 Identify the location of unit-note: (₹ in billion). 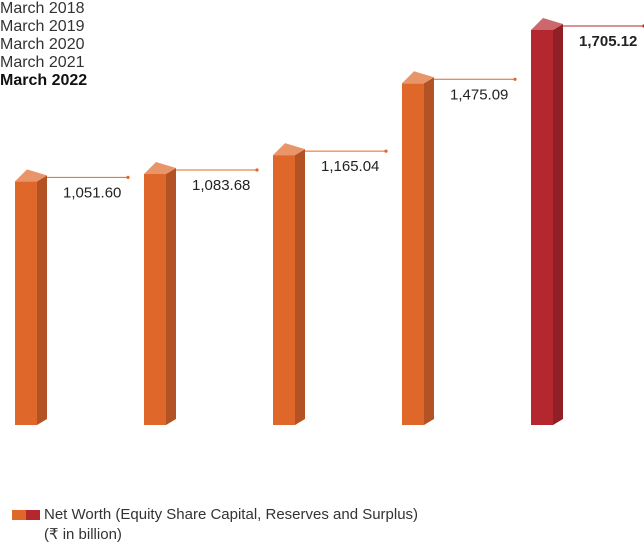
(83, 534).